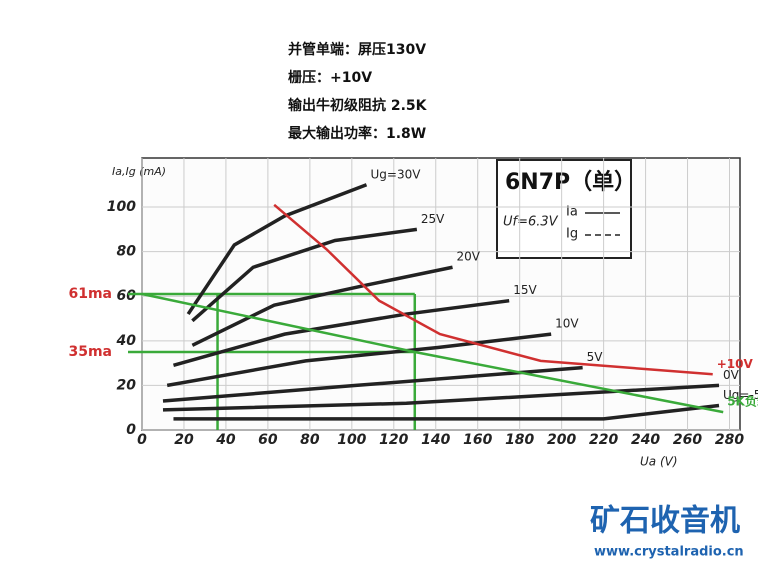 The image size is (758, 565). I want to click on curve-label: Ug=-5V, so click(740, 395).